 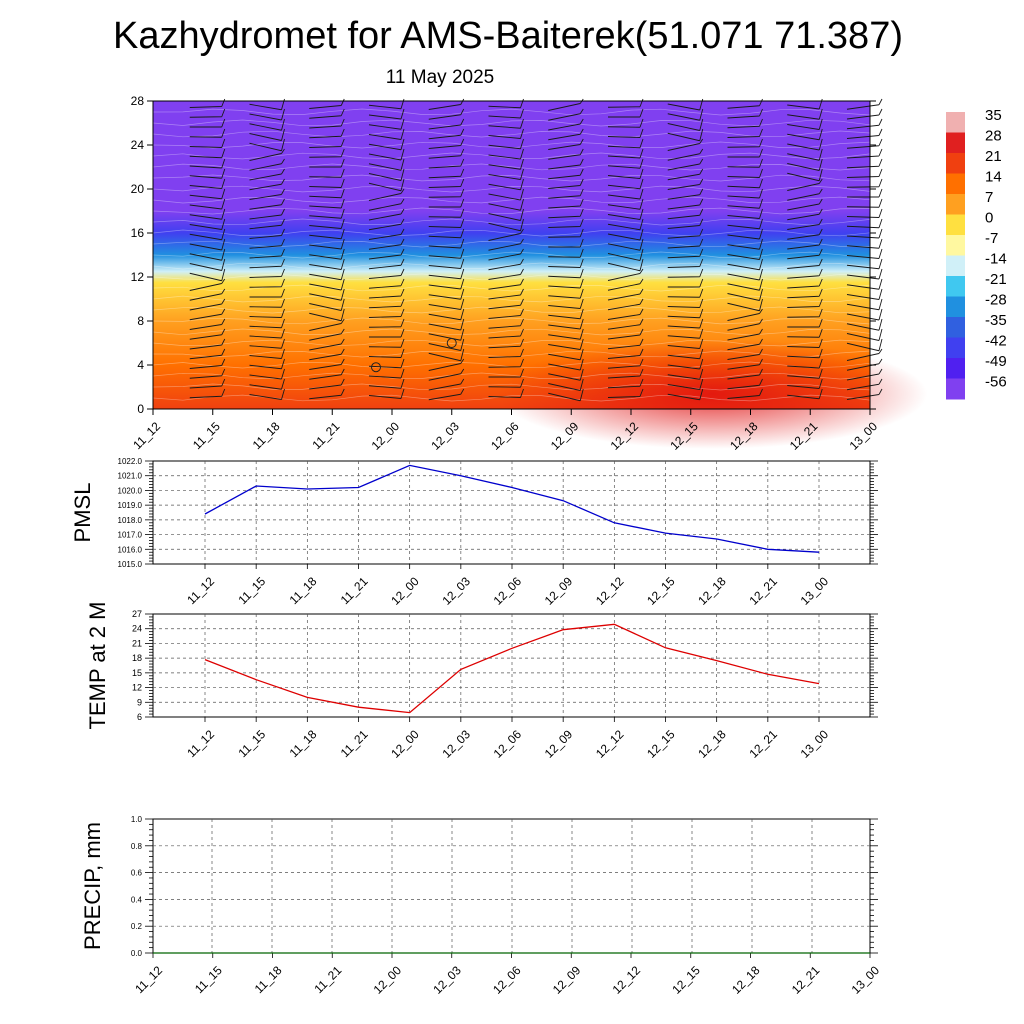 I want to click on colorbar-label: -21, so click(x=996, y=279).